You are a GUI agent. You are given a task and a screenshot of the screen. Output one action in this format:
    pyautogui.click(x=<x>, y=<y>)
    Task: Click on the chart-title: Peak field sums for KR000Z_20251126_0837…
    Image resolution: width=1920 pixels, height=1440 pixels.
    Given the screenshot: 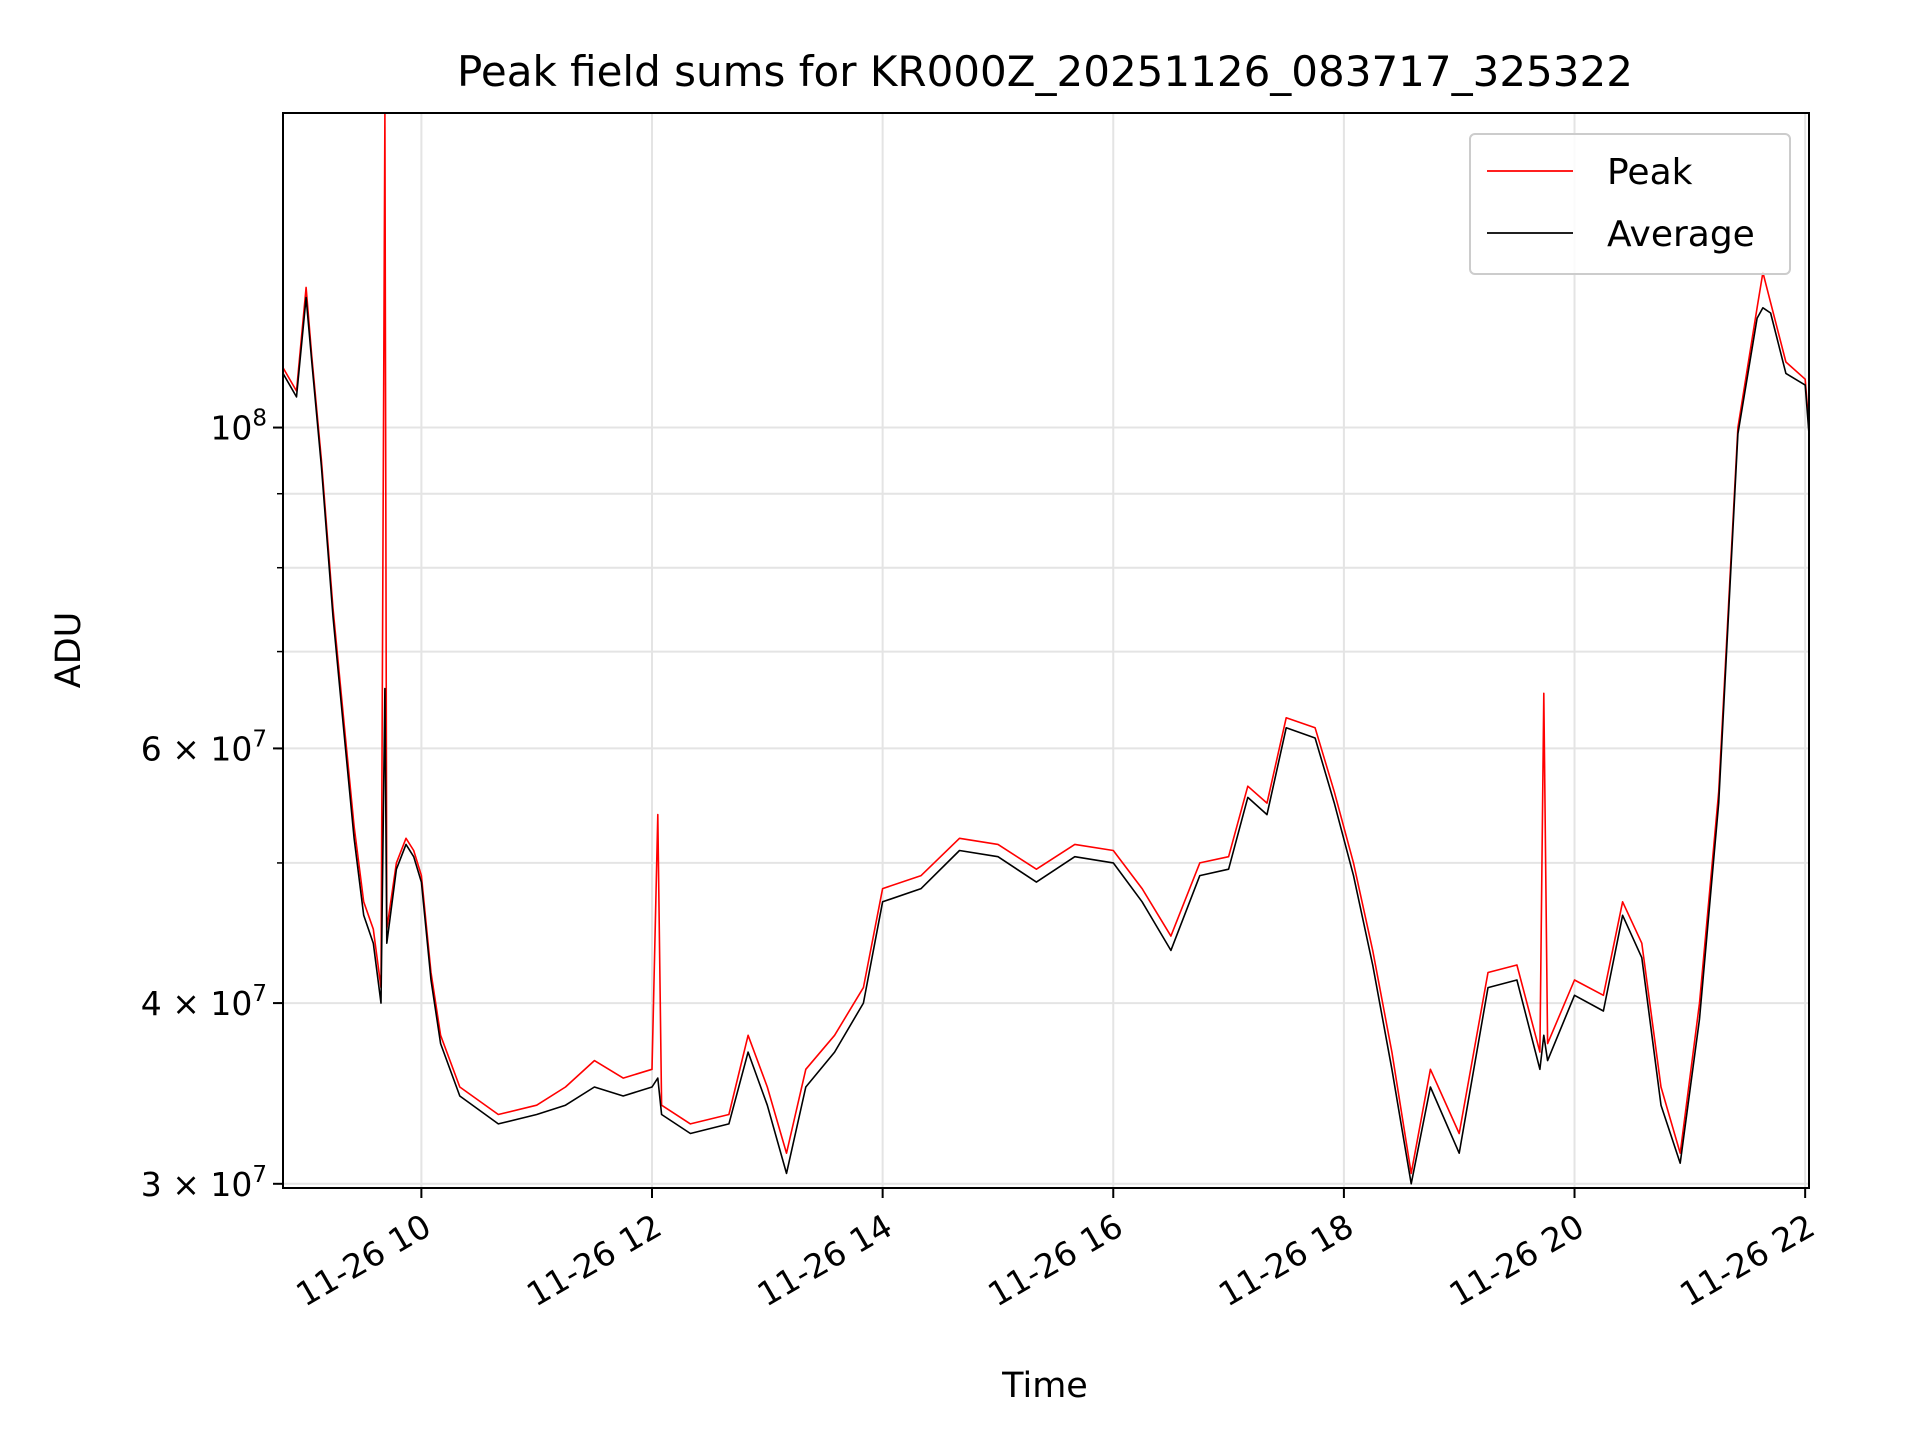 What is the action you would take?
    pyautogui.click(x=1045, y=71)
    